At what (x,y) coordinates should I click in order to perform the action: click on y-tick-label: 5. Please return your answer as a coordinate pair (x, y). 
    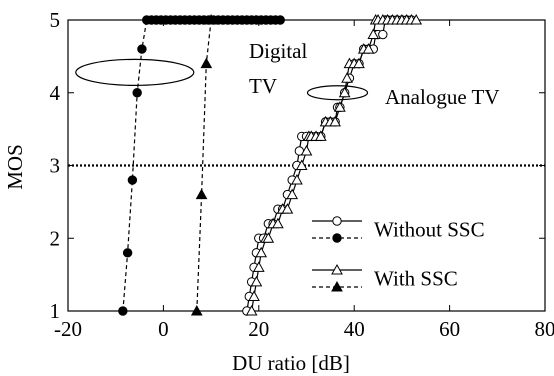
    Looking at the image, I should click on (55, 20).